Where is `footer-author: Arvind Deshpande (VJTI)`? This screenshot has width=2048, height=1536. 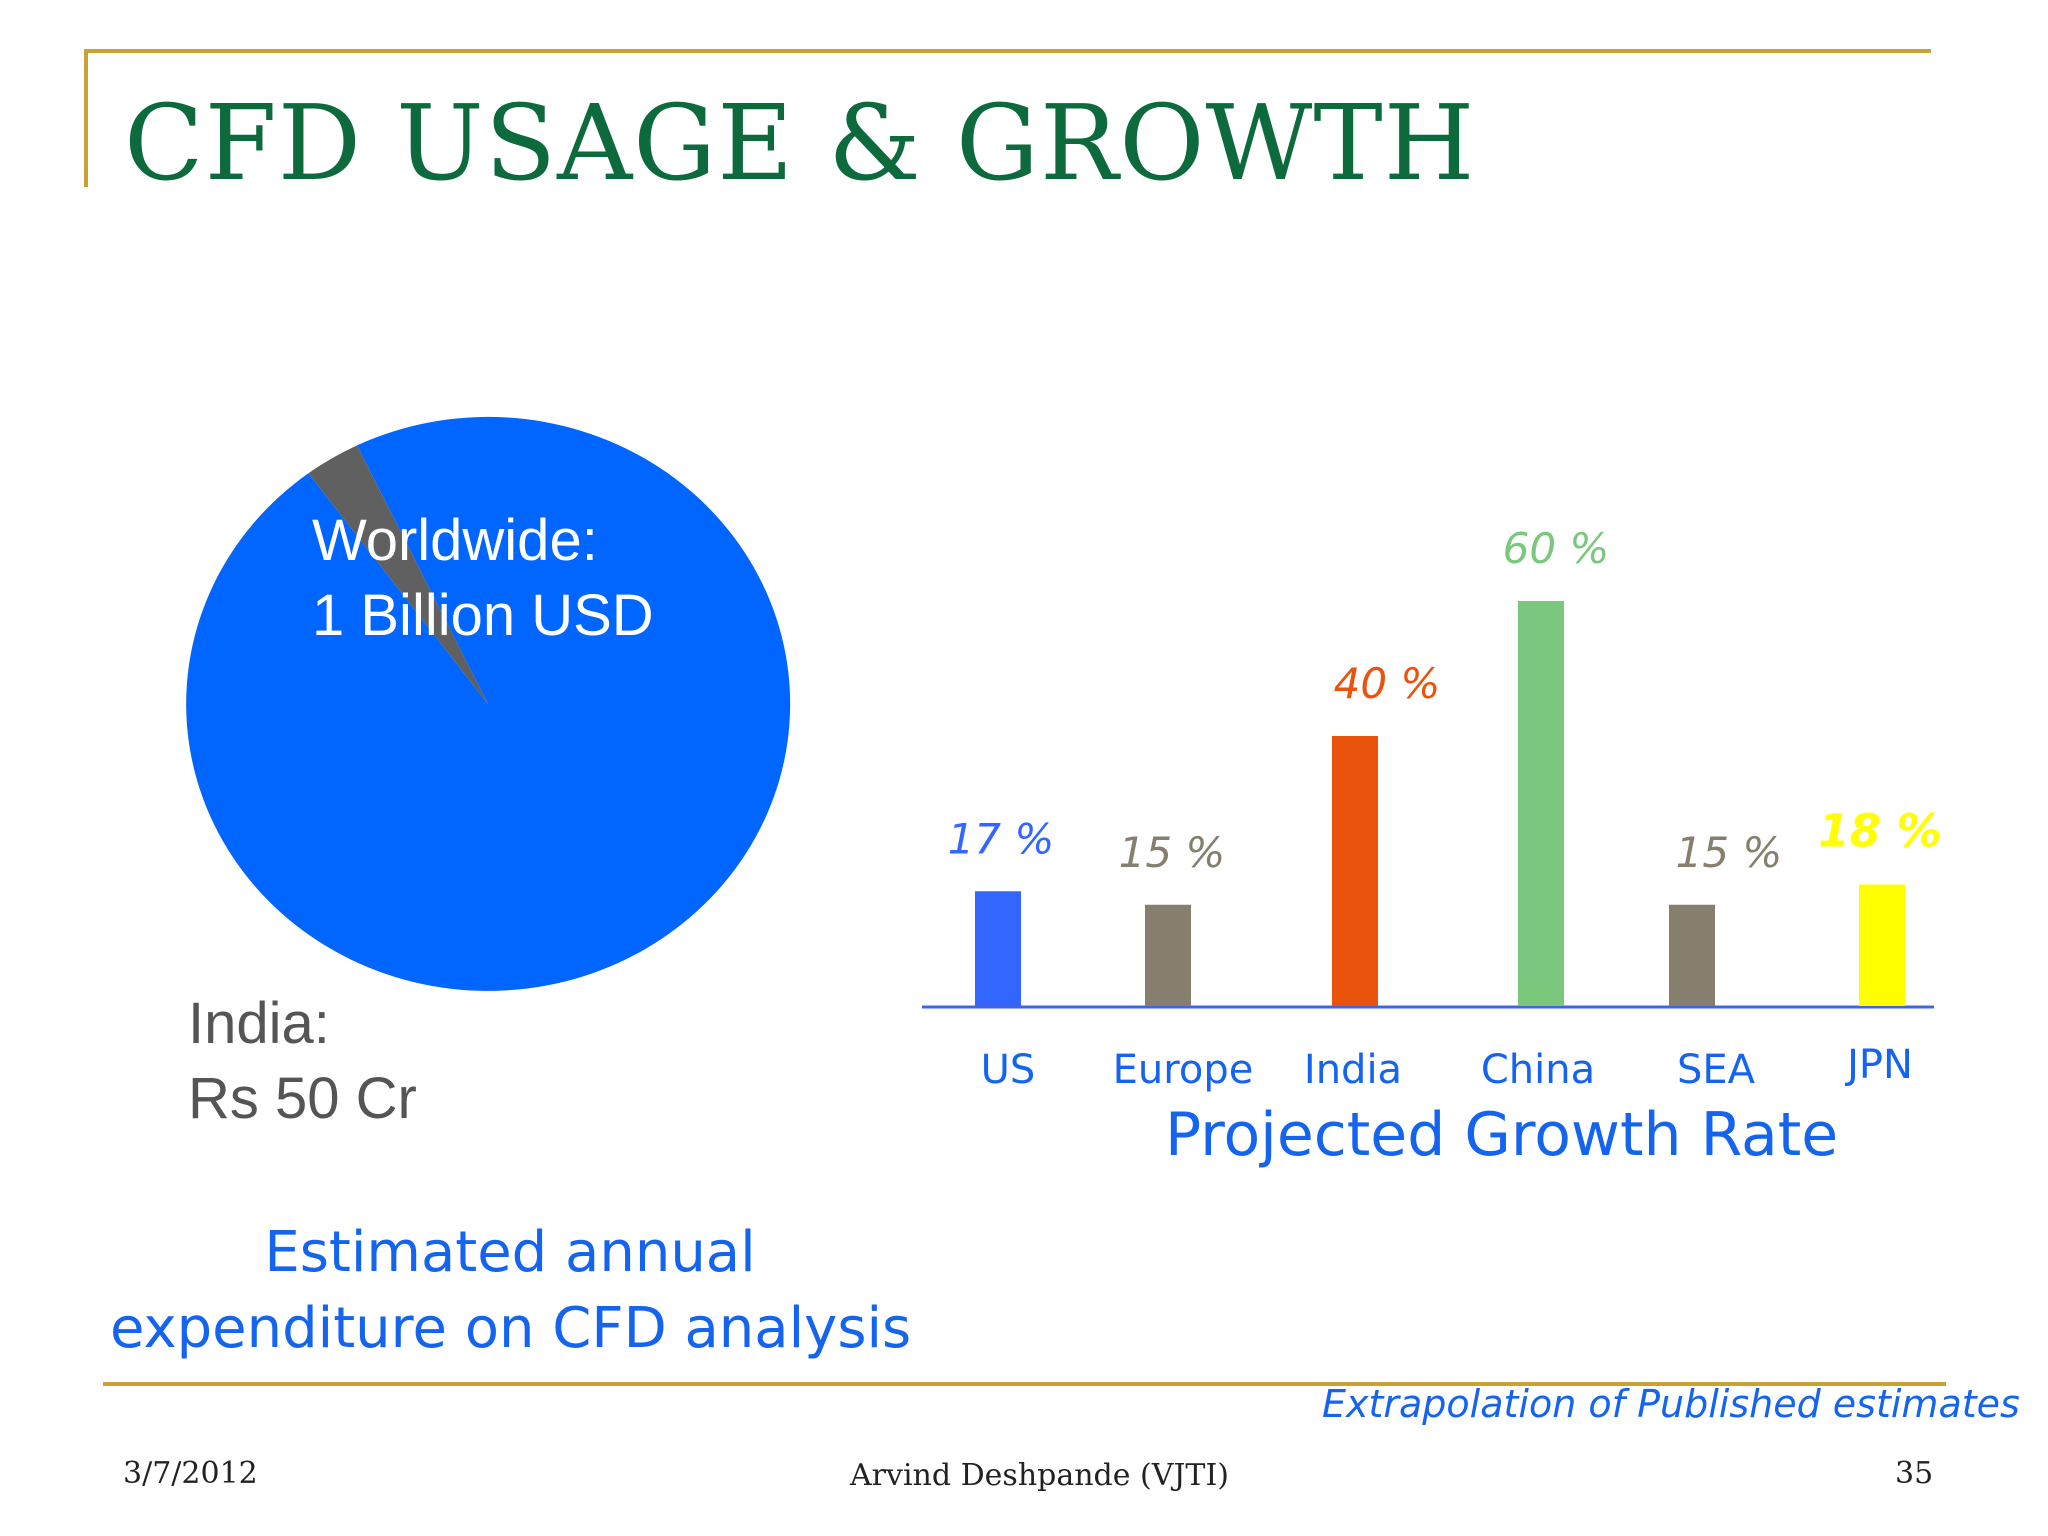
footer-author: Arvind Deshpande (VJTI) is located at coordinates (1039, 1475).